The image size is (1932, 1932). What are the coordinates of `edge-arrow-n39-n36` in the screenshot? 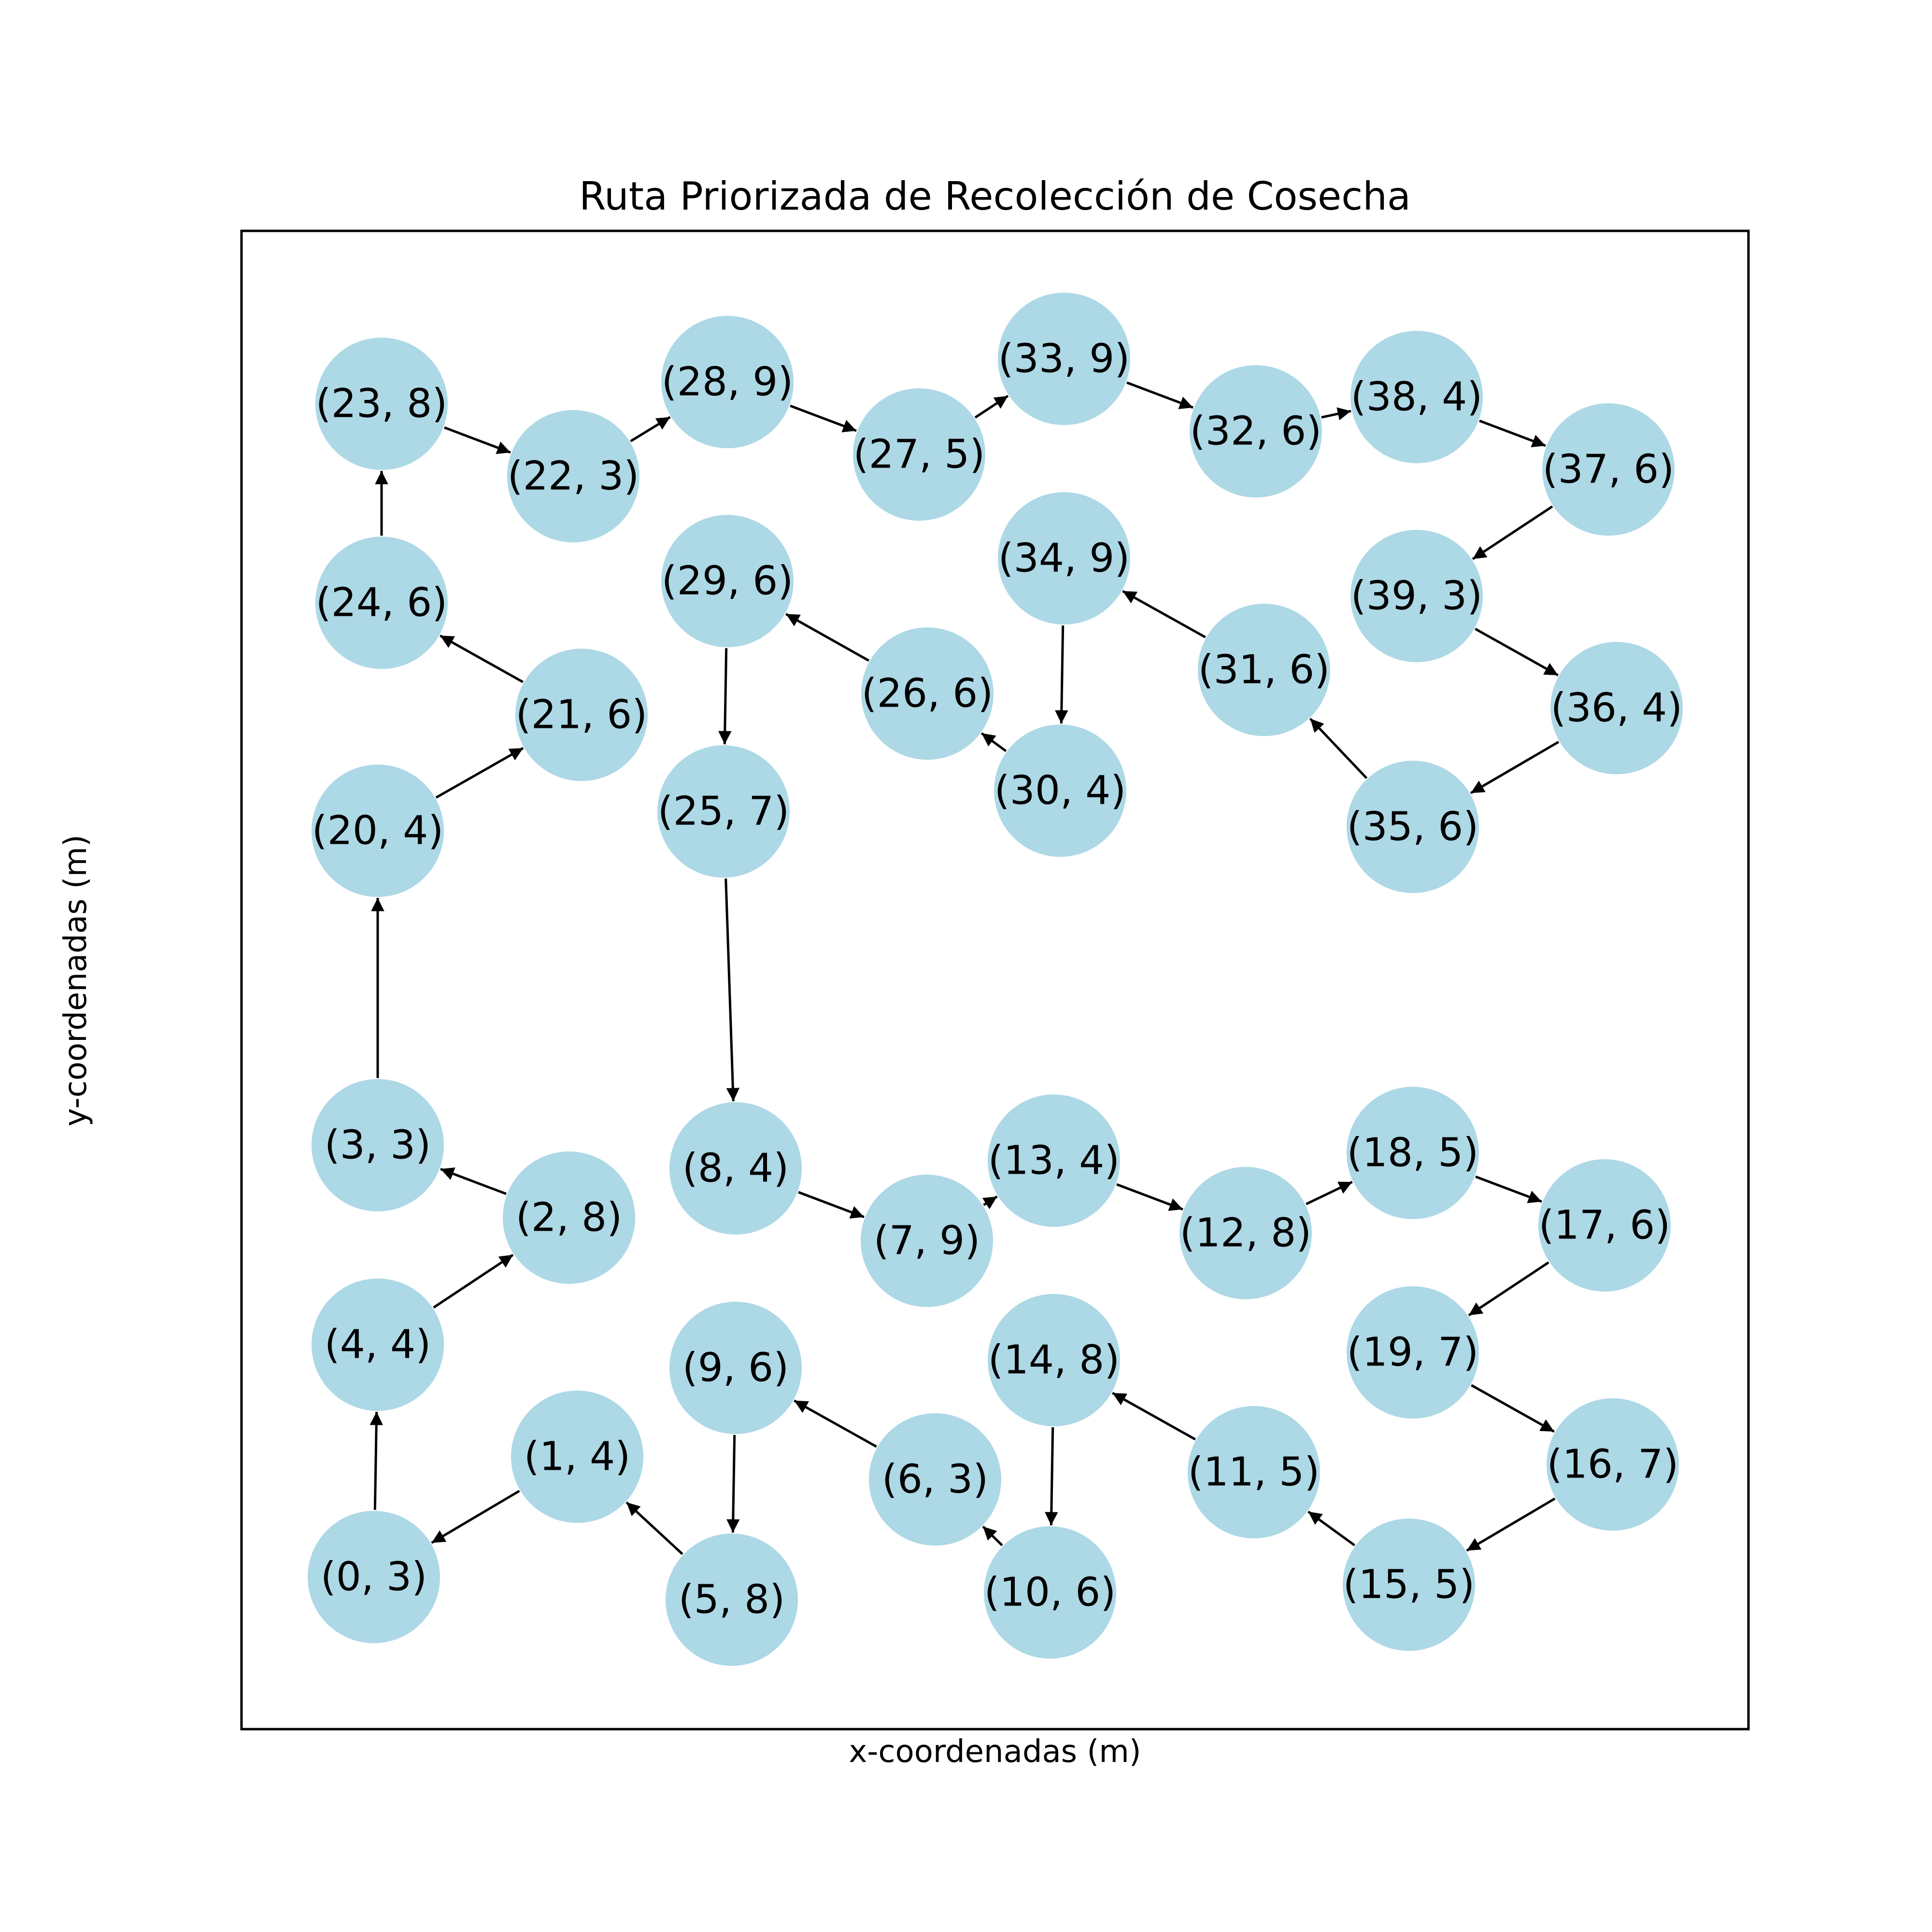 It's located at (1517, 652).